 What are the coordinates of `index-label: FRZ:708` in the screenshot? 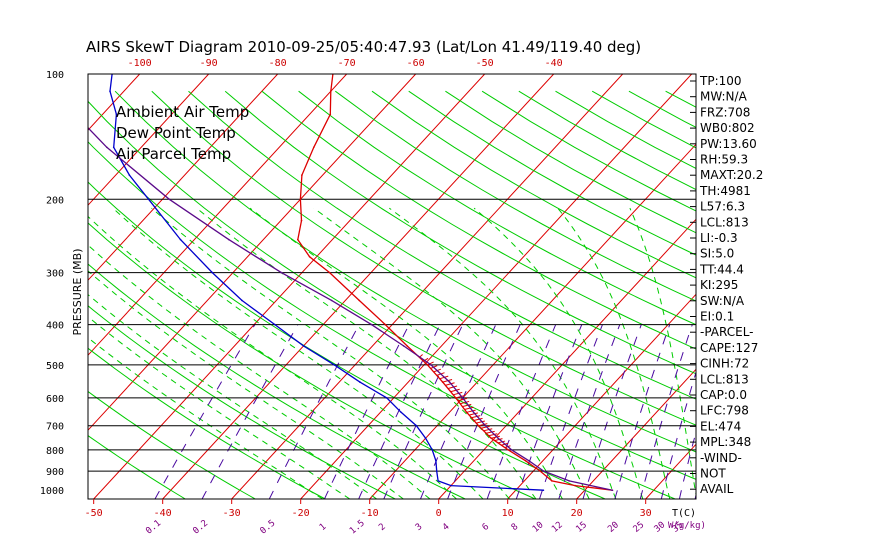 It's located at (725, 112).